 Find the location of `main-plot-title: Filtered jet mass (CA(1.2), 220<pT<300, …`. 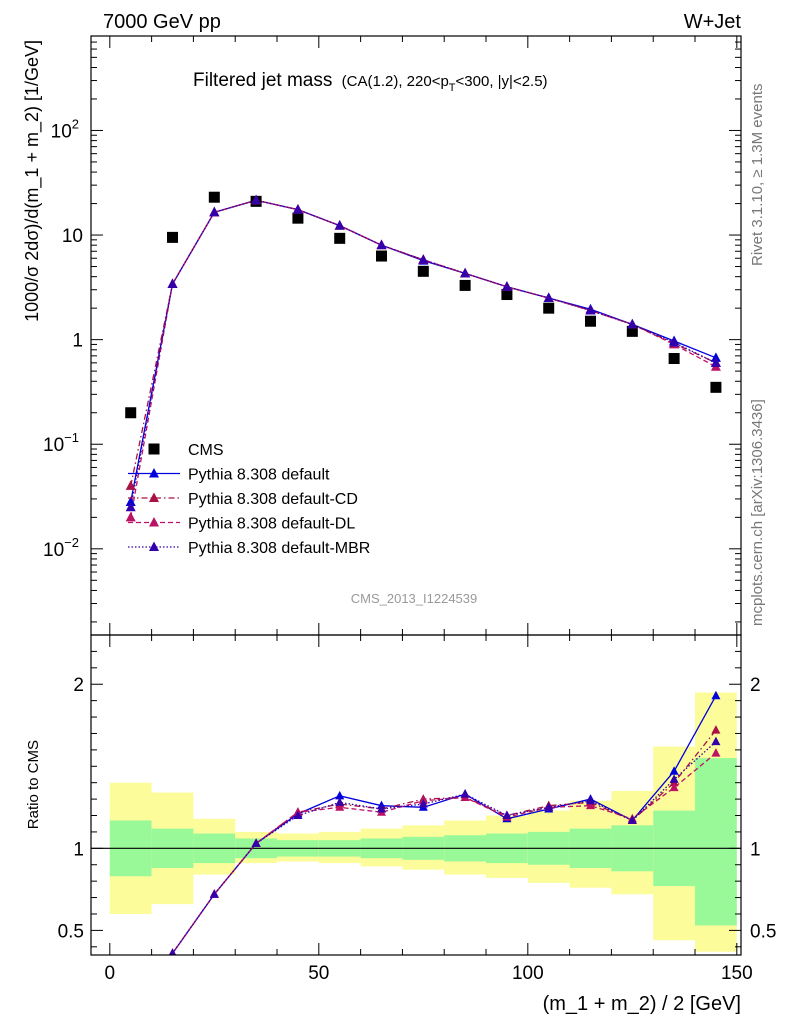

main-plot-title: Filtered jet mass (CA(1.2), 220<pT<300, … is located at coordinates (370, 82).